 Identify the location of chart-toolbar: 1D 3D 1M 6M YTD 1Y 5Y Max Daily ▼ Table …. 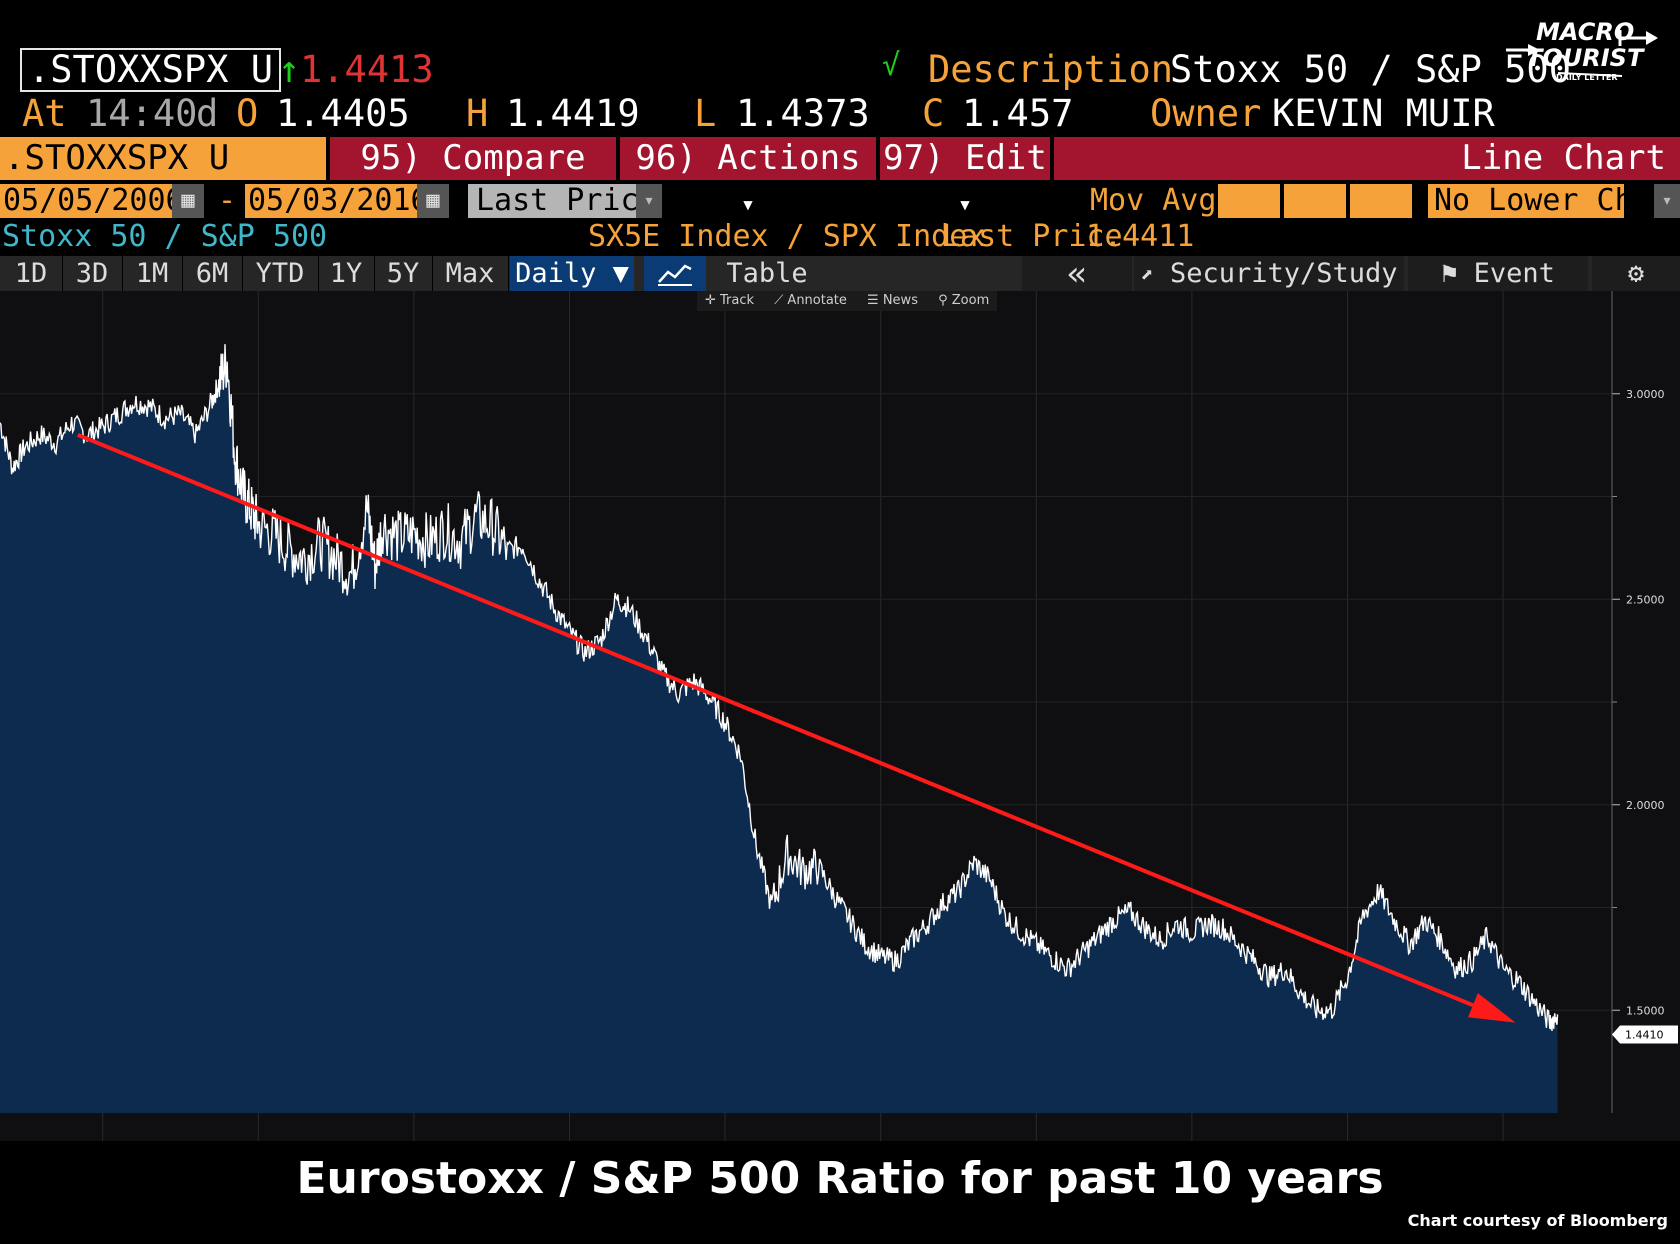
(840, 274).